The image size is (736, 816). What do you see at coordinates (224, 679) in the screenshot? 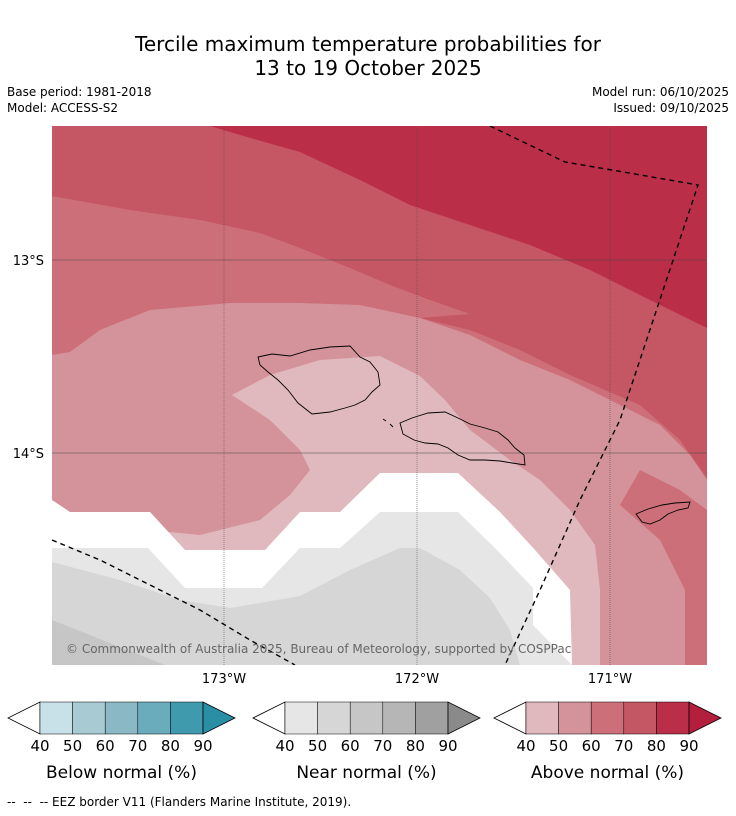
I see `lon-label-173w: 173°W` at bounding box center [224, 679].